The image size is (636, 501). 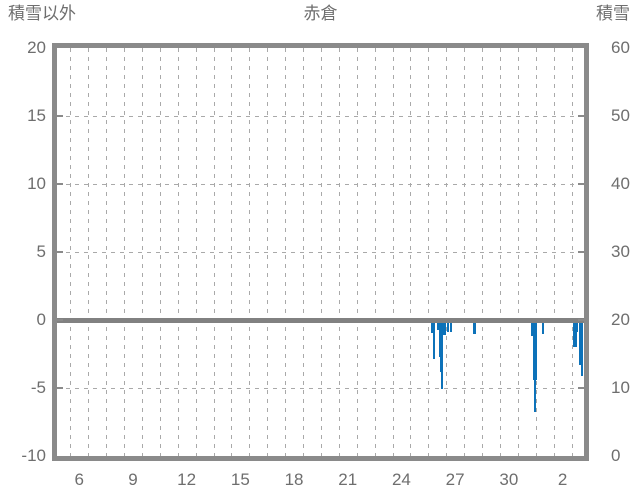 What do you see at coordinates (36, 47) in the screenshot?
I see `left-axis-tick-label: 20` at bounding box center [36, 47].